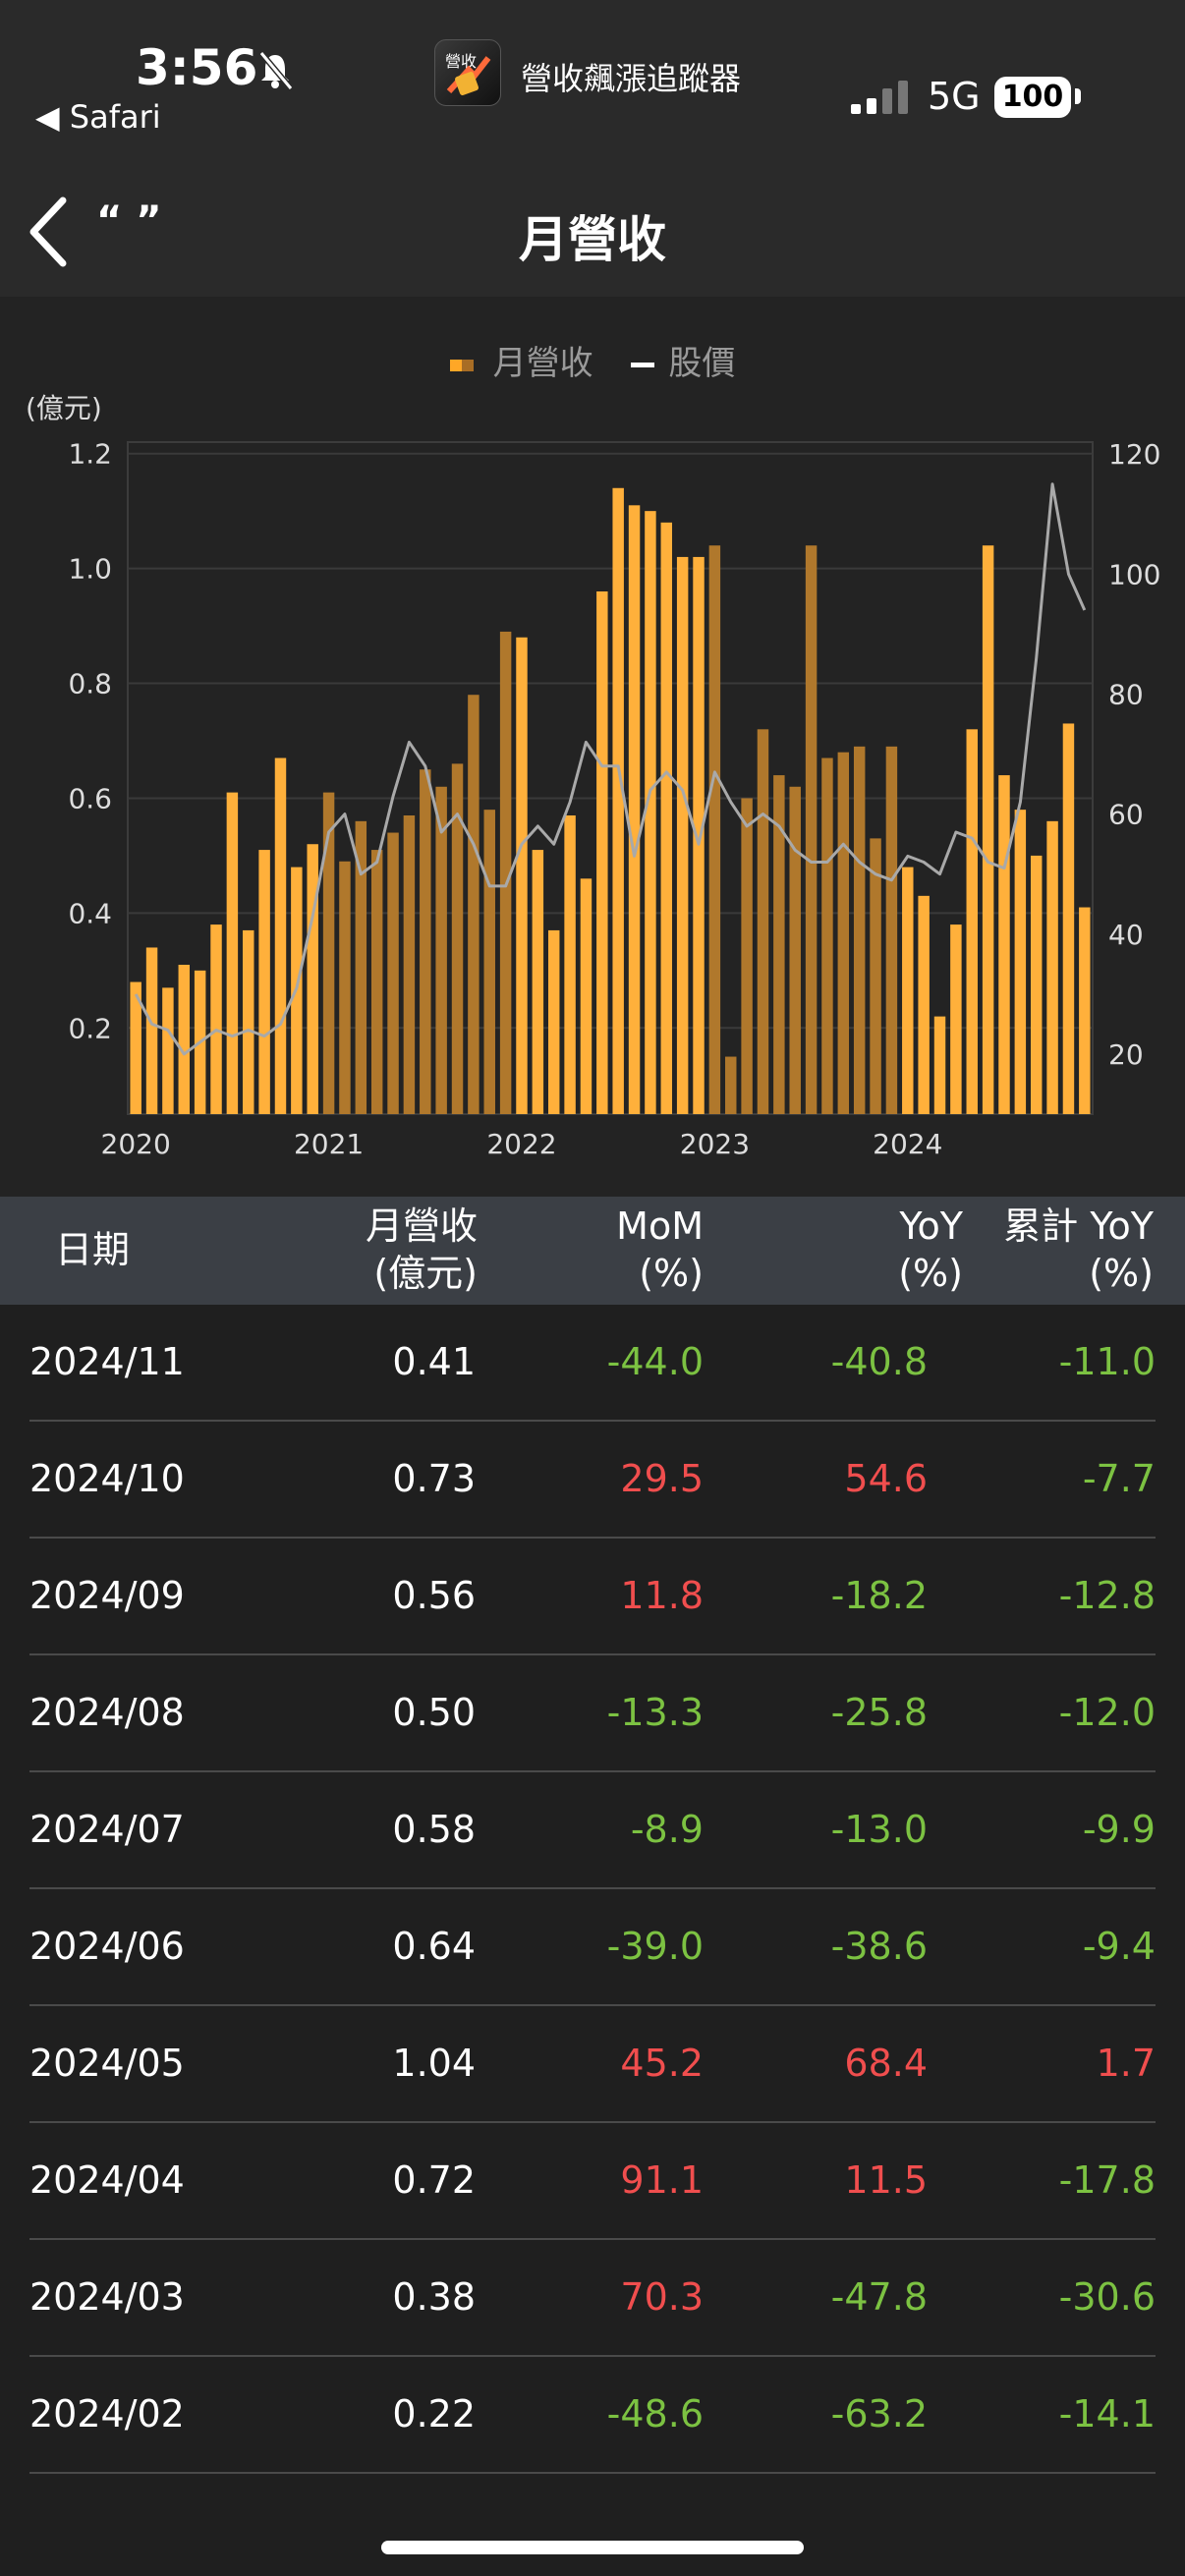  Describe the element at coordinates (64, 408) in the screenshot. I see `y-axis-unit: (億元)` at that location.